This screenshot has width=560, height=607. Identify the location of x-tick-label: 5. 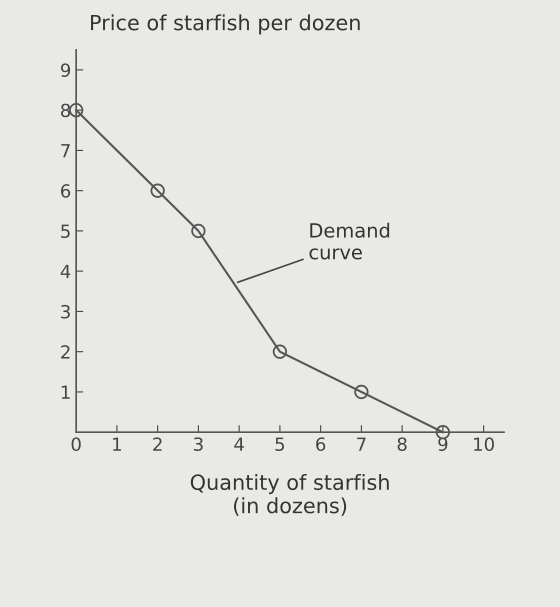
(280, 445).